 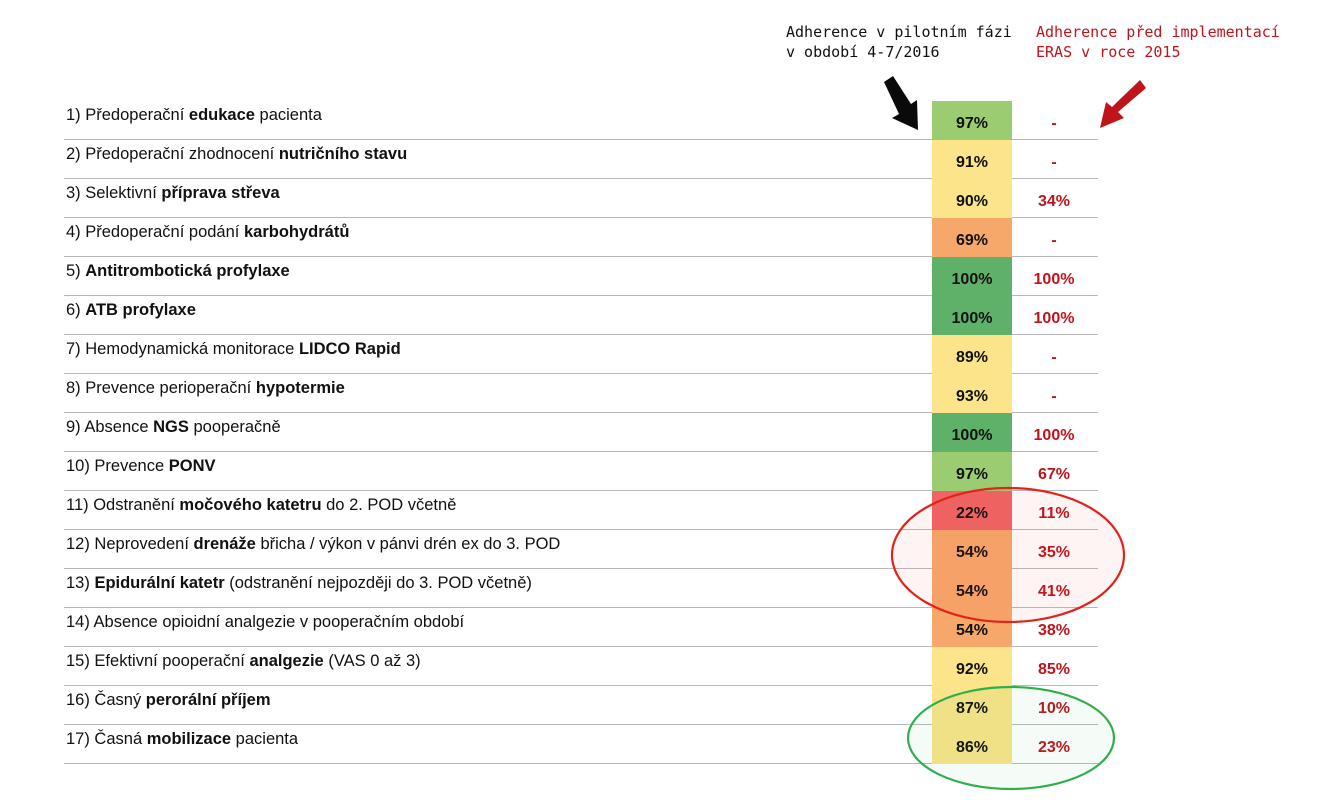 I want to click on row-label-suffix: (VAS 0 až 3), so click(x=372, y=661).